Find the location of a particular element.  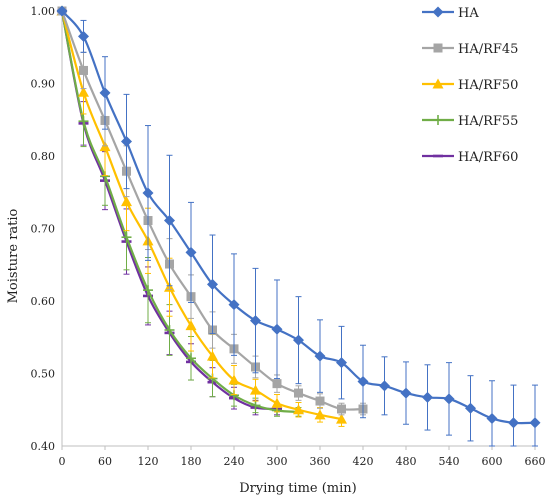

y-axis-label: Moisture ratio is located at coordinates (13, 255).